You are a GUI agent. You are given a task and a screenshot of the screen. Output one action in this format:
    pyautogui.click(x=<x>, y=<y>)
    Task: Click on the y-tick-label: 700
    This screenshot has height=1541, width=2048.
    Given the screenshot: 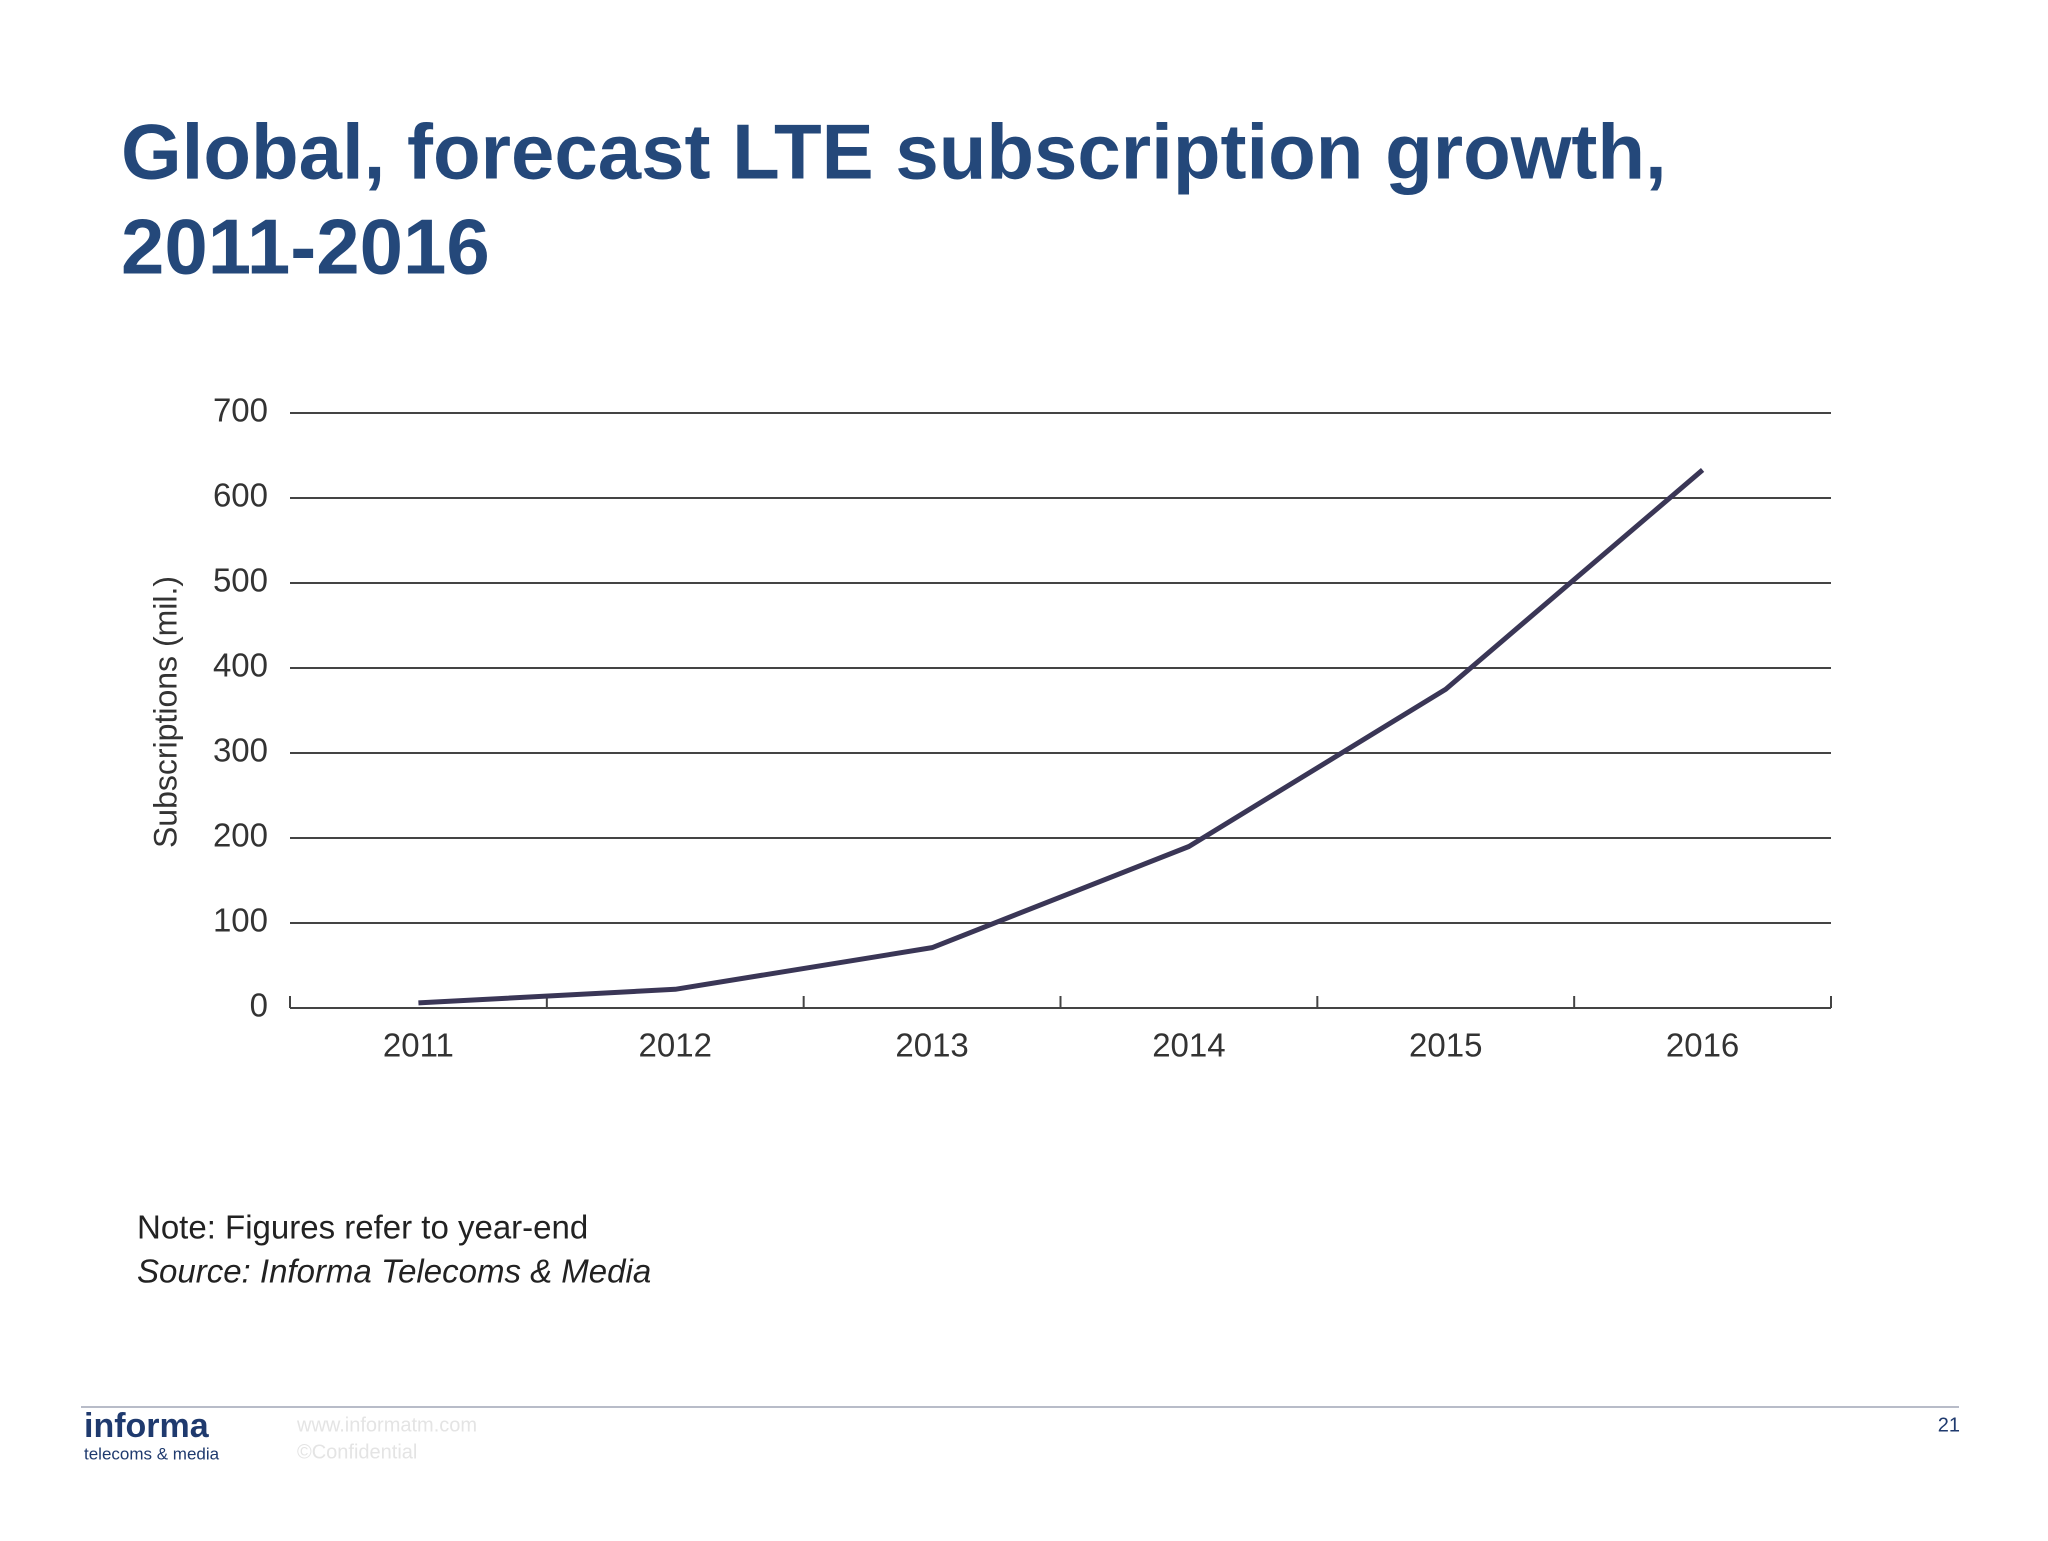 What is the action you would take?
    pyautogui.click(x=240, y=410)
    